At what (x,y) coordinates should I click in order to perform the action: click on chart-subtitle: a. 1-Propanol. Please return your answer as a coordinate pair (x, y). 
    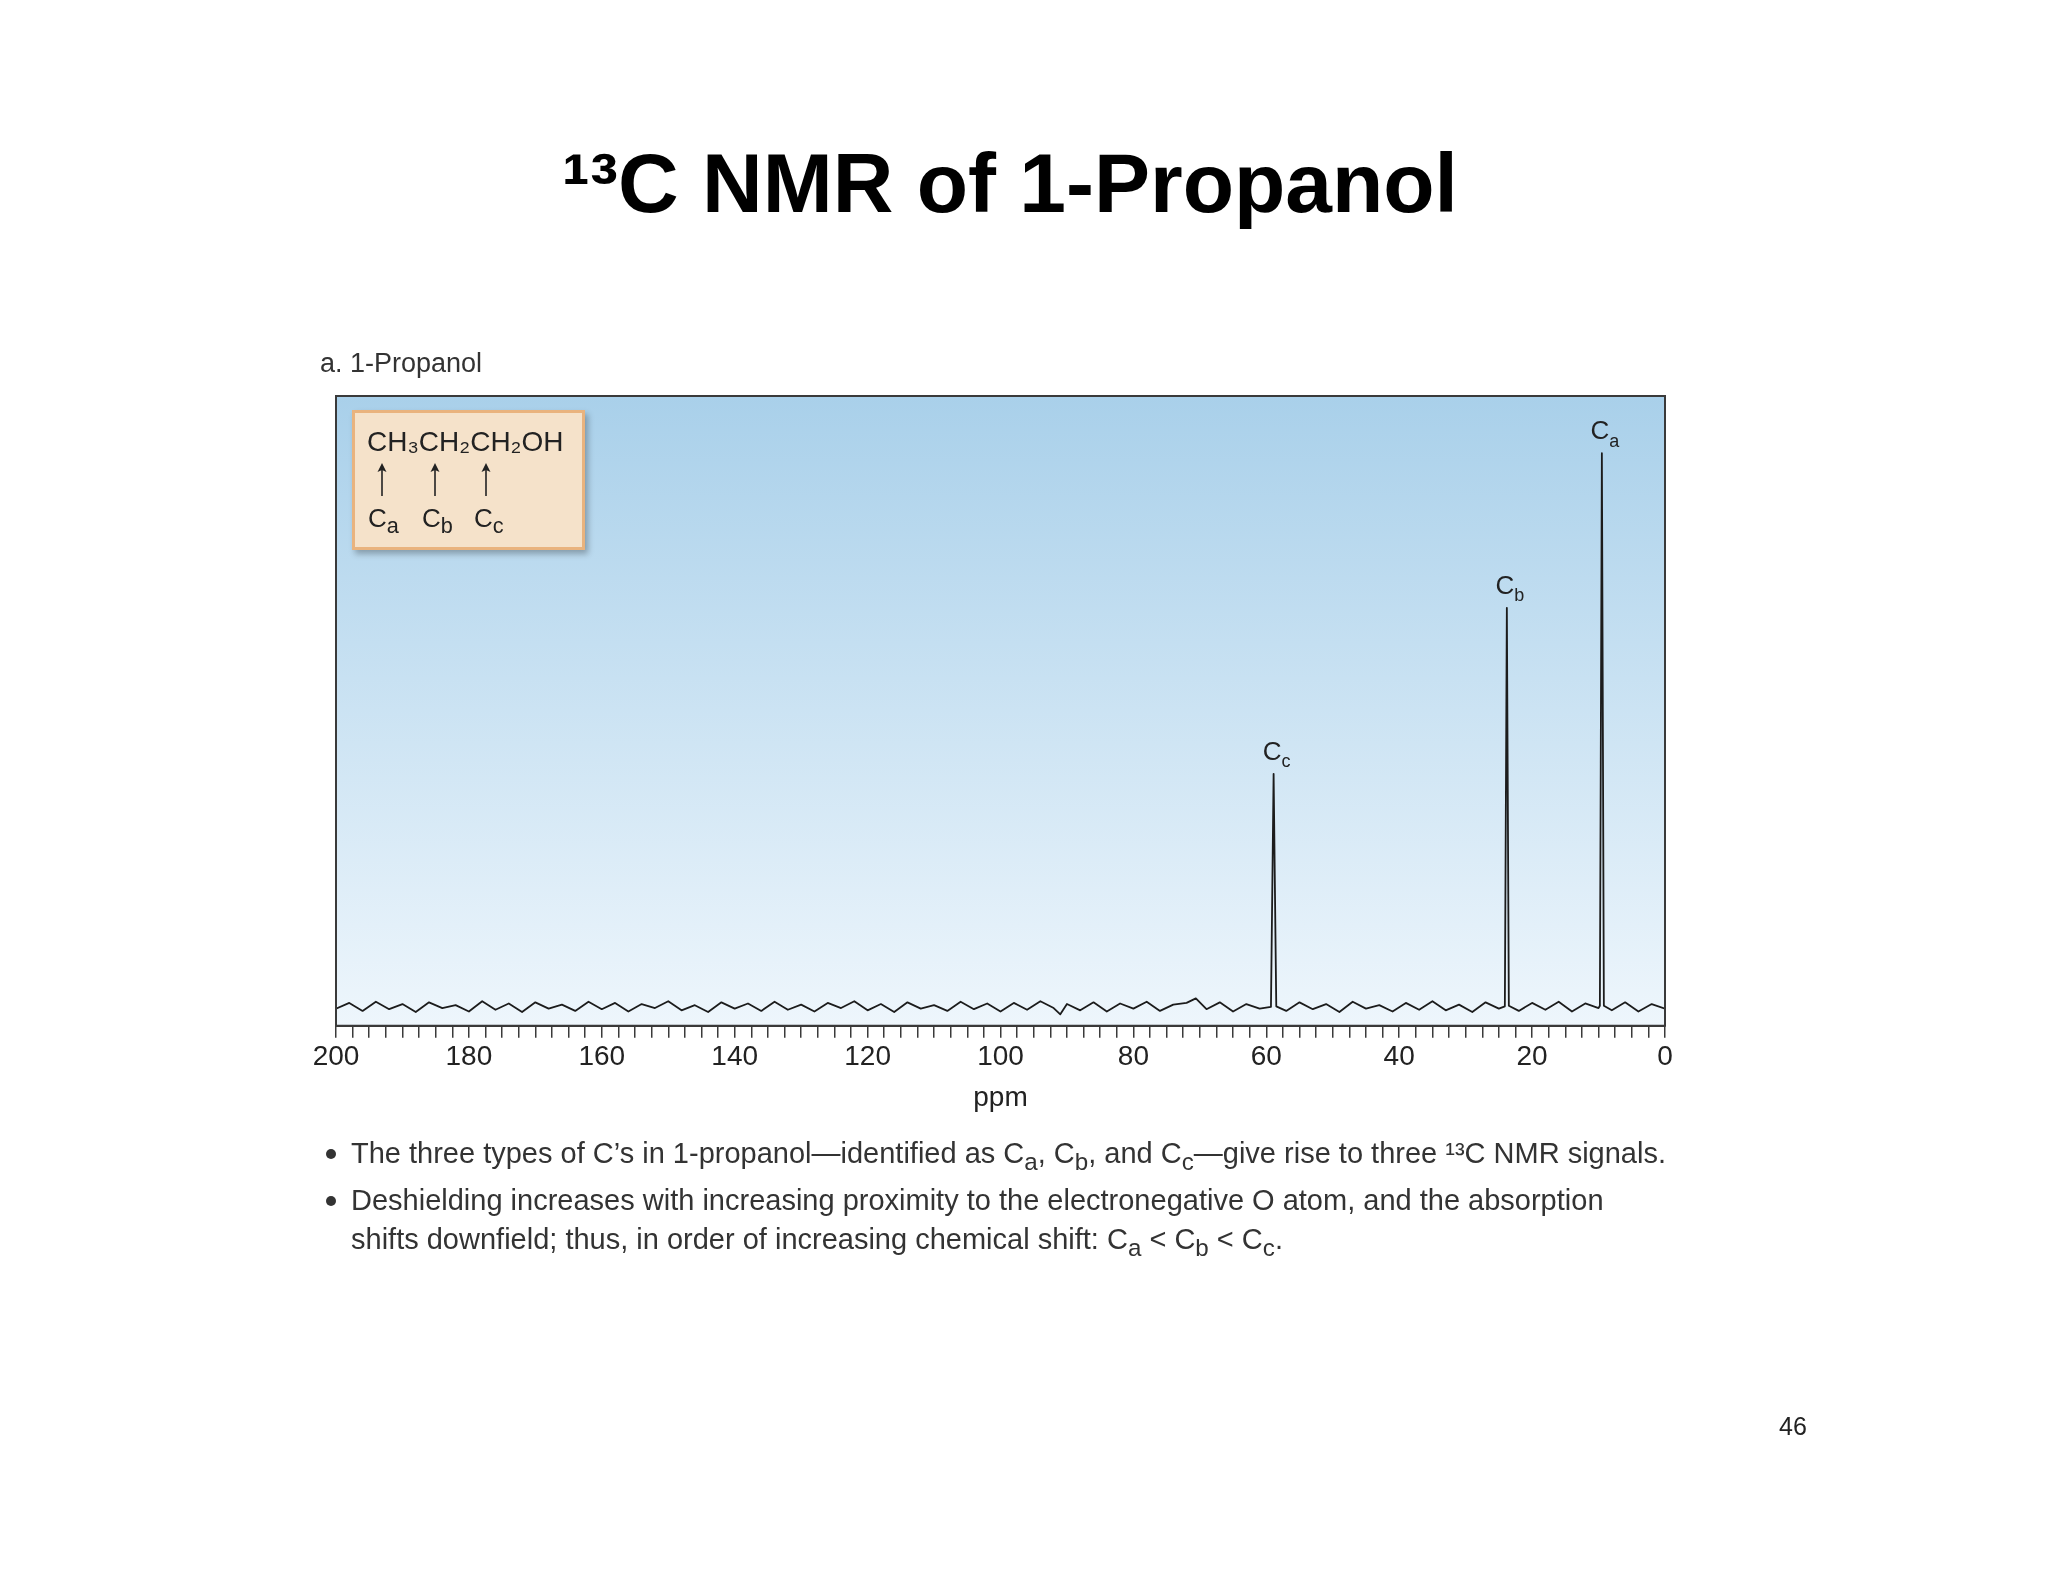
    Looking at the image, I should click on (401, 363).